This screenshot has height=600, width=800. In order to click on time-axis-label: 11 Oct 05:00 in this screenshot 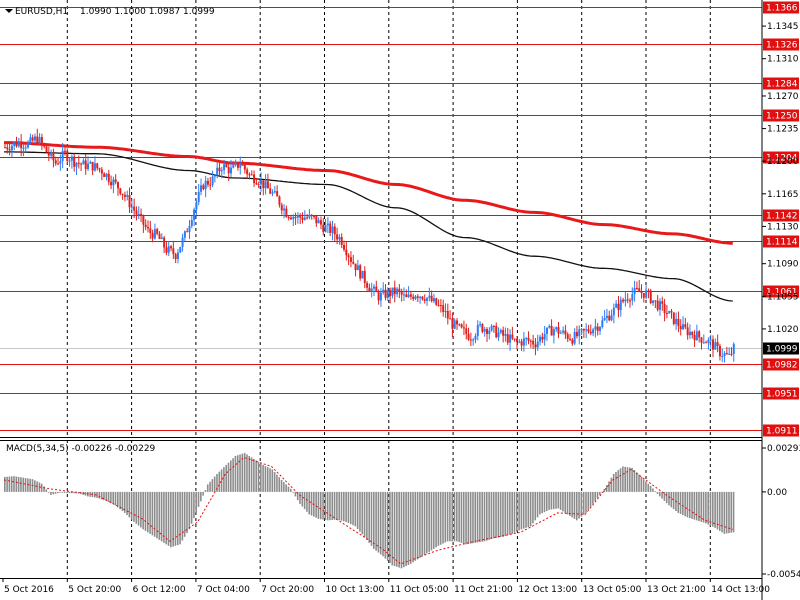, I will do `click(419, 590)`.